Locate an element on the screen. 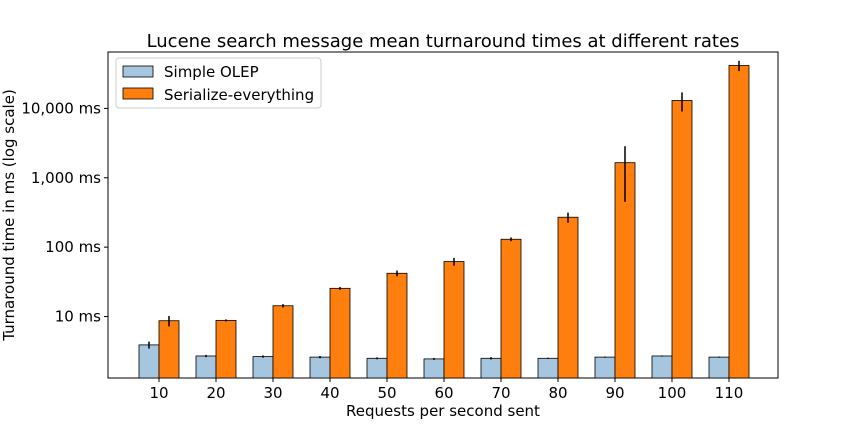 The height and width of the screenshot is (432, 864). legend-label-serialize-everything: Serialize-everything is located at coordinates (239, 95).